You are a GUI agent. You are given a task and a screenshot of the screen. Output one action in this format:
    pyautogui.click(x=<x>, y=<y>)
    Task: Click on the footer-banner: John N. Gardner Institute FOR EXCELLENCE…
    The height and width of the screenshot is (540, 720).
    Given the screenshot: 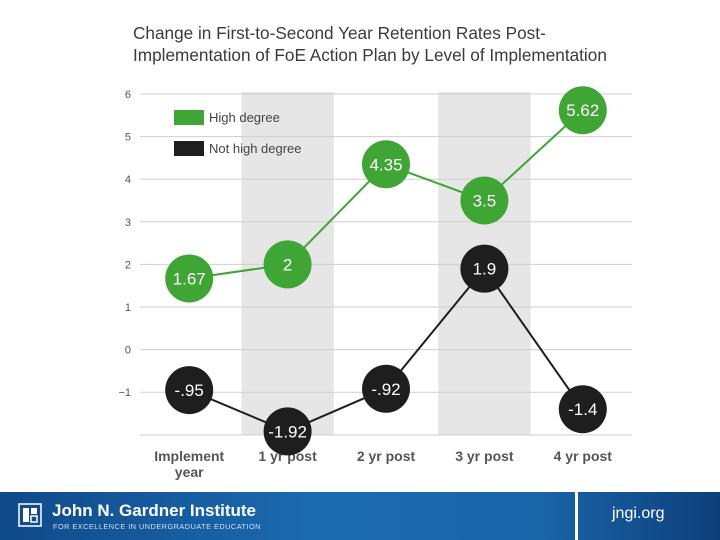 What is the action you would take?
    pyautogui.click(x=360, y=516)
    